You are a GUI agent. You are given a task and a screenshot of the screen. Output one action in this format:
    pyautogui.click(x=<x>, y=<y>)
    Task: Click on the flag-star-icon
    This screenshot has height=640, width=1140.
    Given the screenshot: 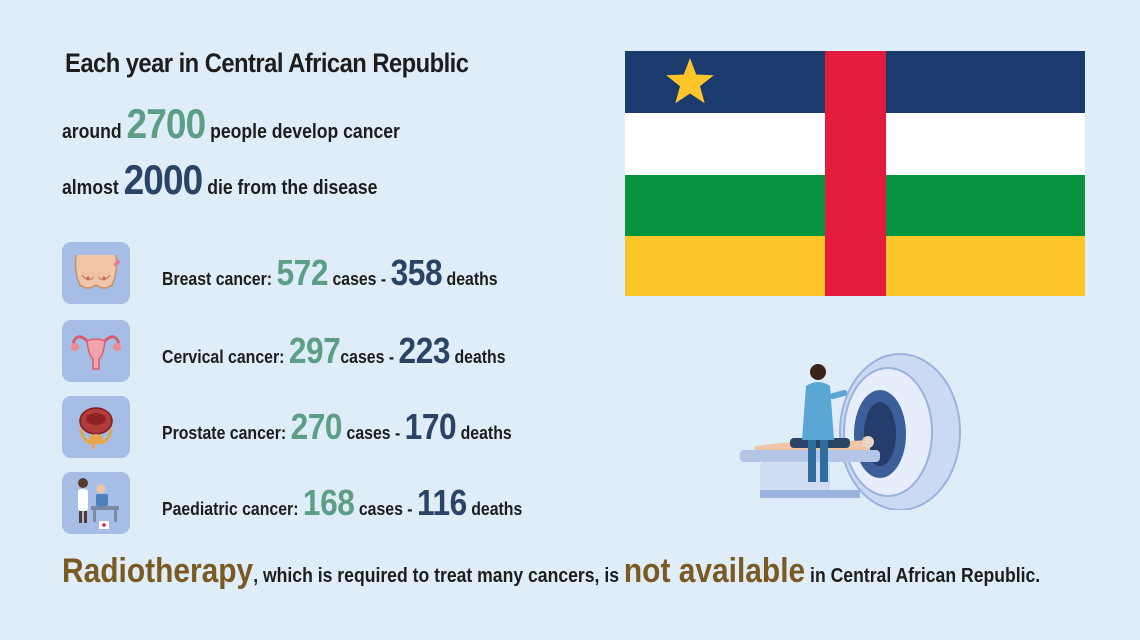 What is the action you would take?
    pyautogui.click(x=690, y=81)
    